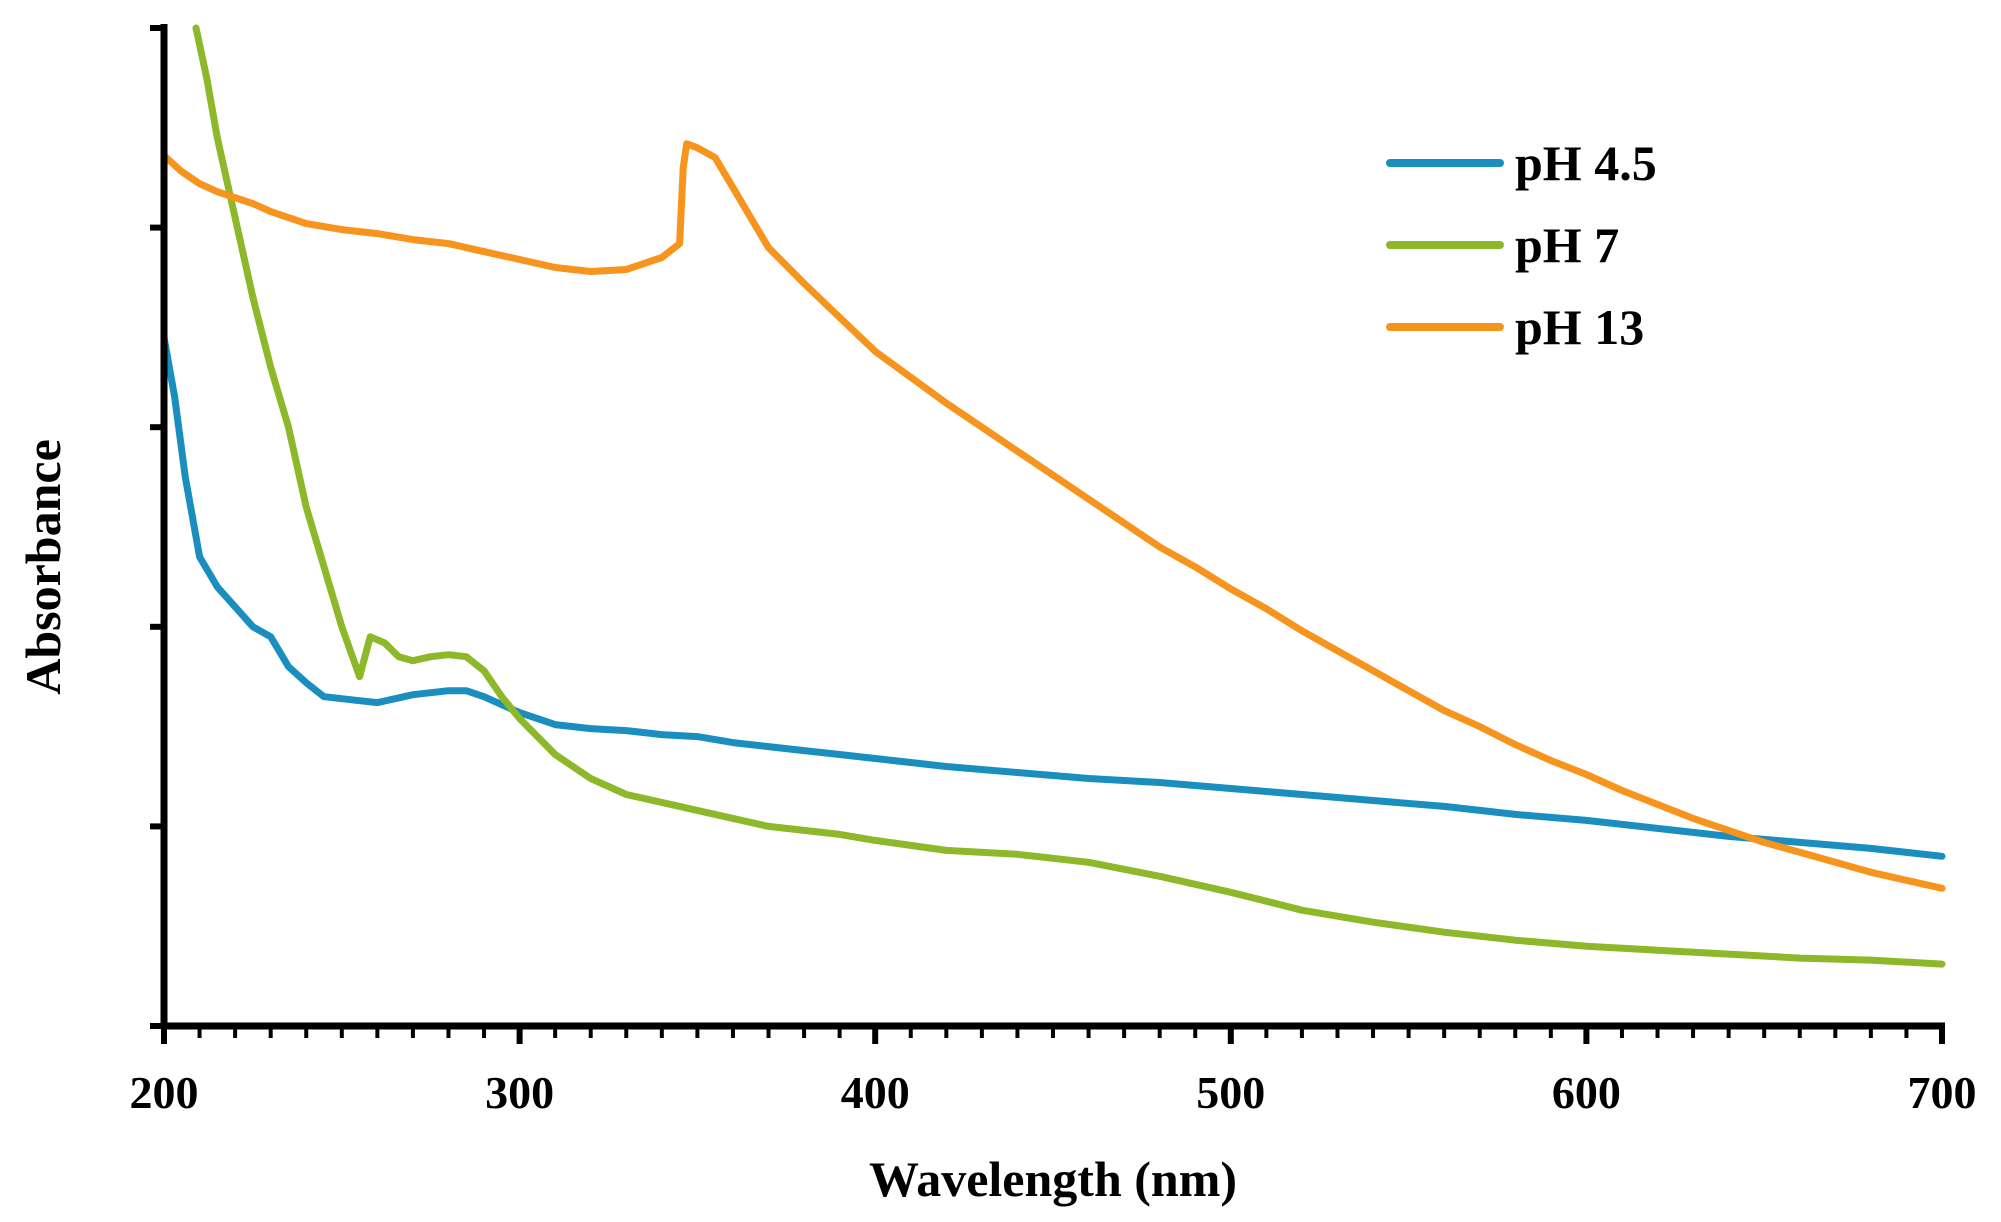 Image resolution: width=2001 pixels, height=1222 pixels. Describe the element at coordinates (1567, 245) in the screenshot. I see `legend-label-ph-7: pH 7` at that location.